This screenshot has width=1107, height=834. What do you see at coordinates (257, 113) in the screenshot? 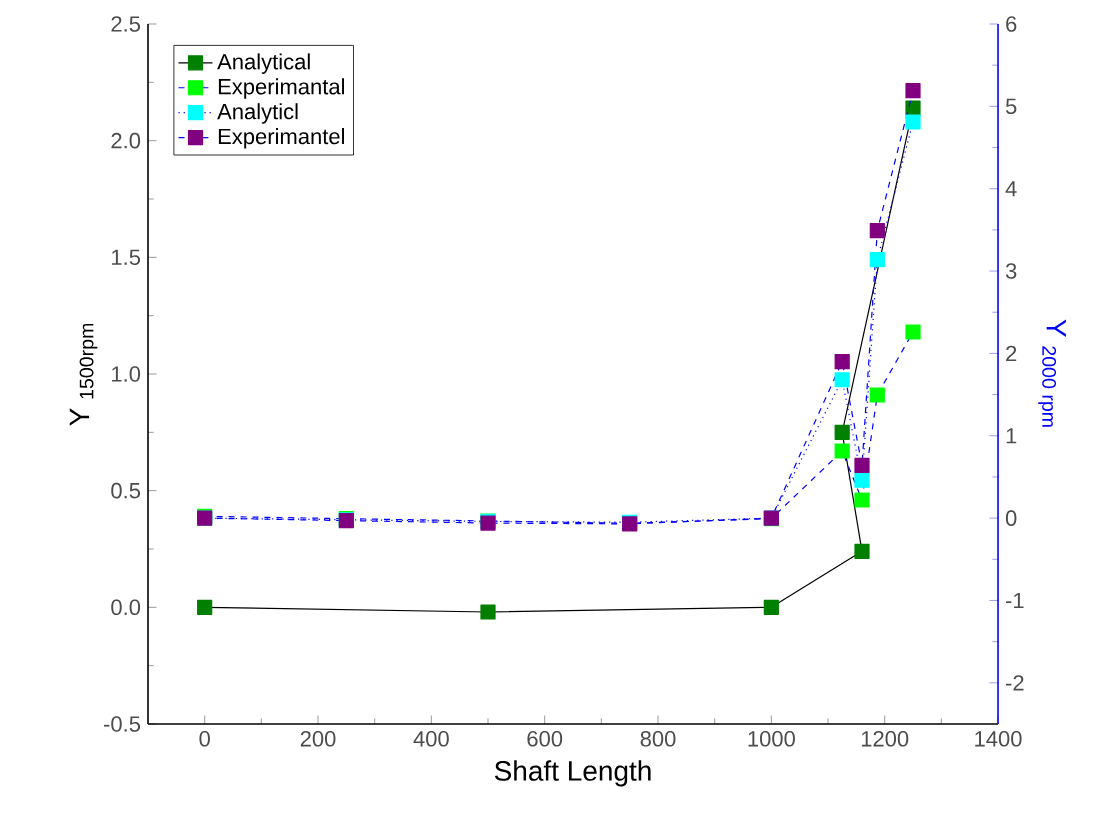
I see `legend-label: Analyticl` at bounding box center [257, 113].